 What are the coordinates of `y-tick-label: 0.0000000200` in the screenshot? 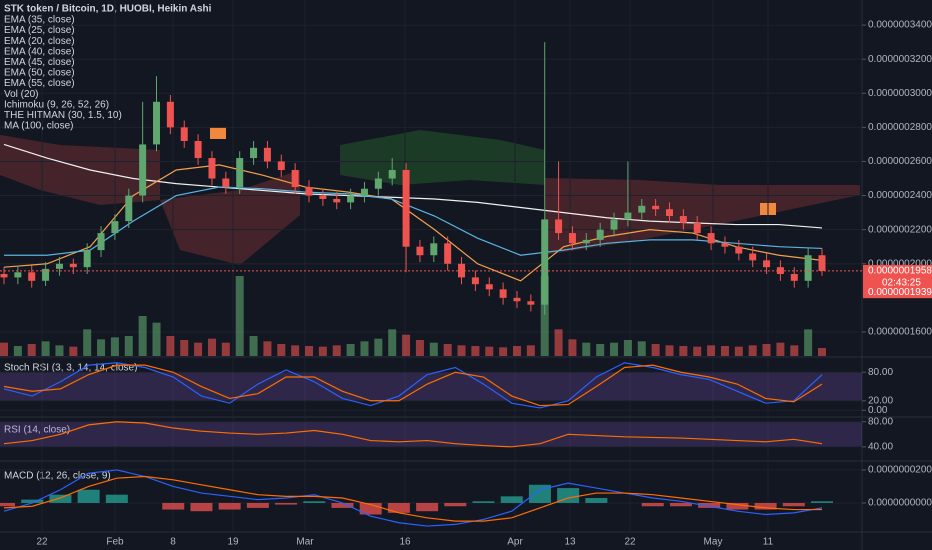 It's located at (900, 470).